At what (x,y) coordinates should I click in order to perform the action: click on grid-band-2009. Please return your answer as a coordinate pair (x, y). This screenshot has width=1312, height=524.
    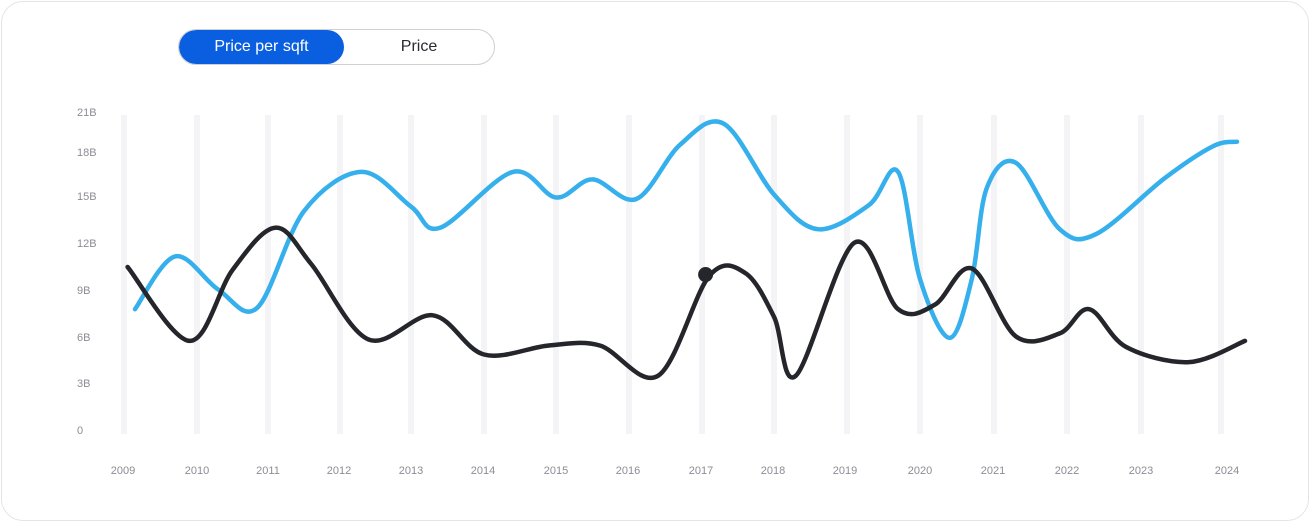
    Looking at the image, I should click on (124, 274).